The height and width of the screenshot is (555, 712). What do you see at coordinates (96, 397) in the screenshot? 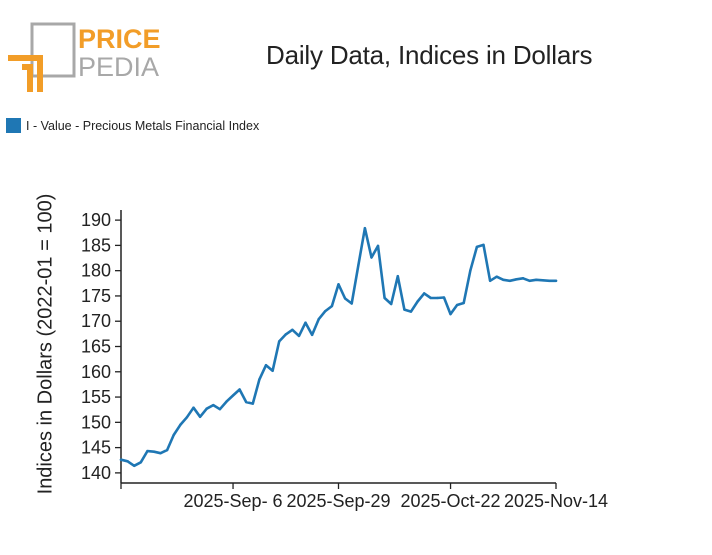
I see `y-tick-label: 155` at bounding box center [96, 397].